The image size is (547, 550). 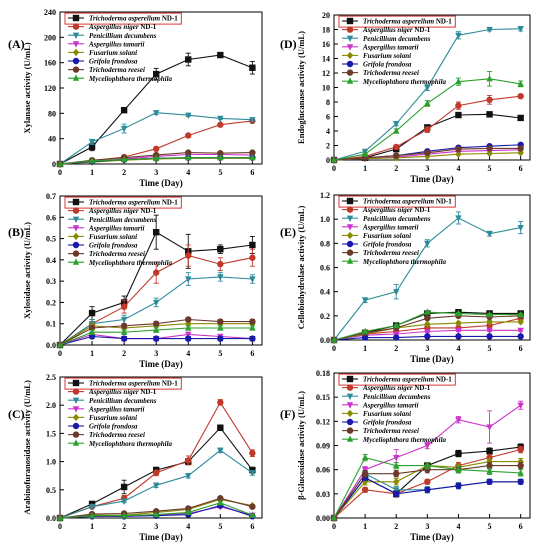 I want to click on y-axis-title: Cellobiohydrolase activity (U/mL), so click(x=301, y=268).